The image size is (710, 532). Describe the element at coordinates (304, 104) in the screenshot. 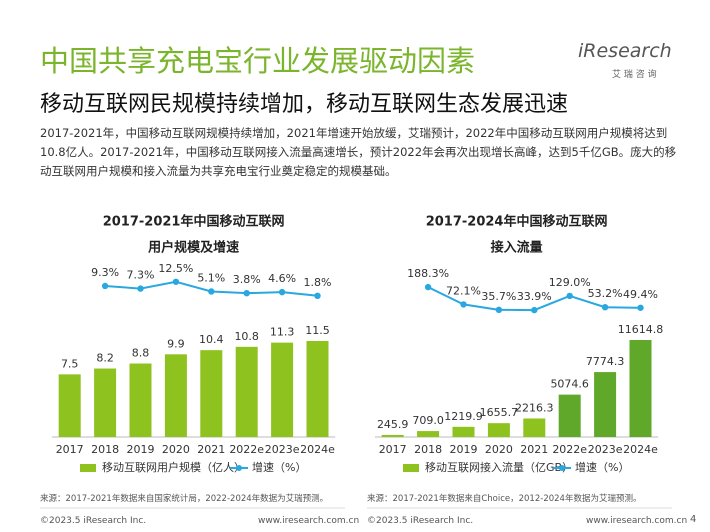

I see `subtitle: 移动互联网民规模持续增加，移动互联网生态发展迅速` at that location.